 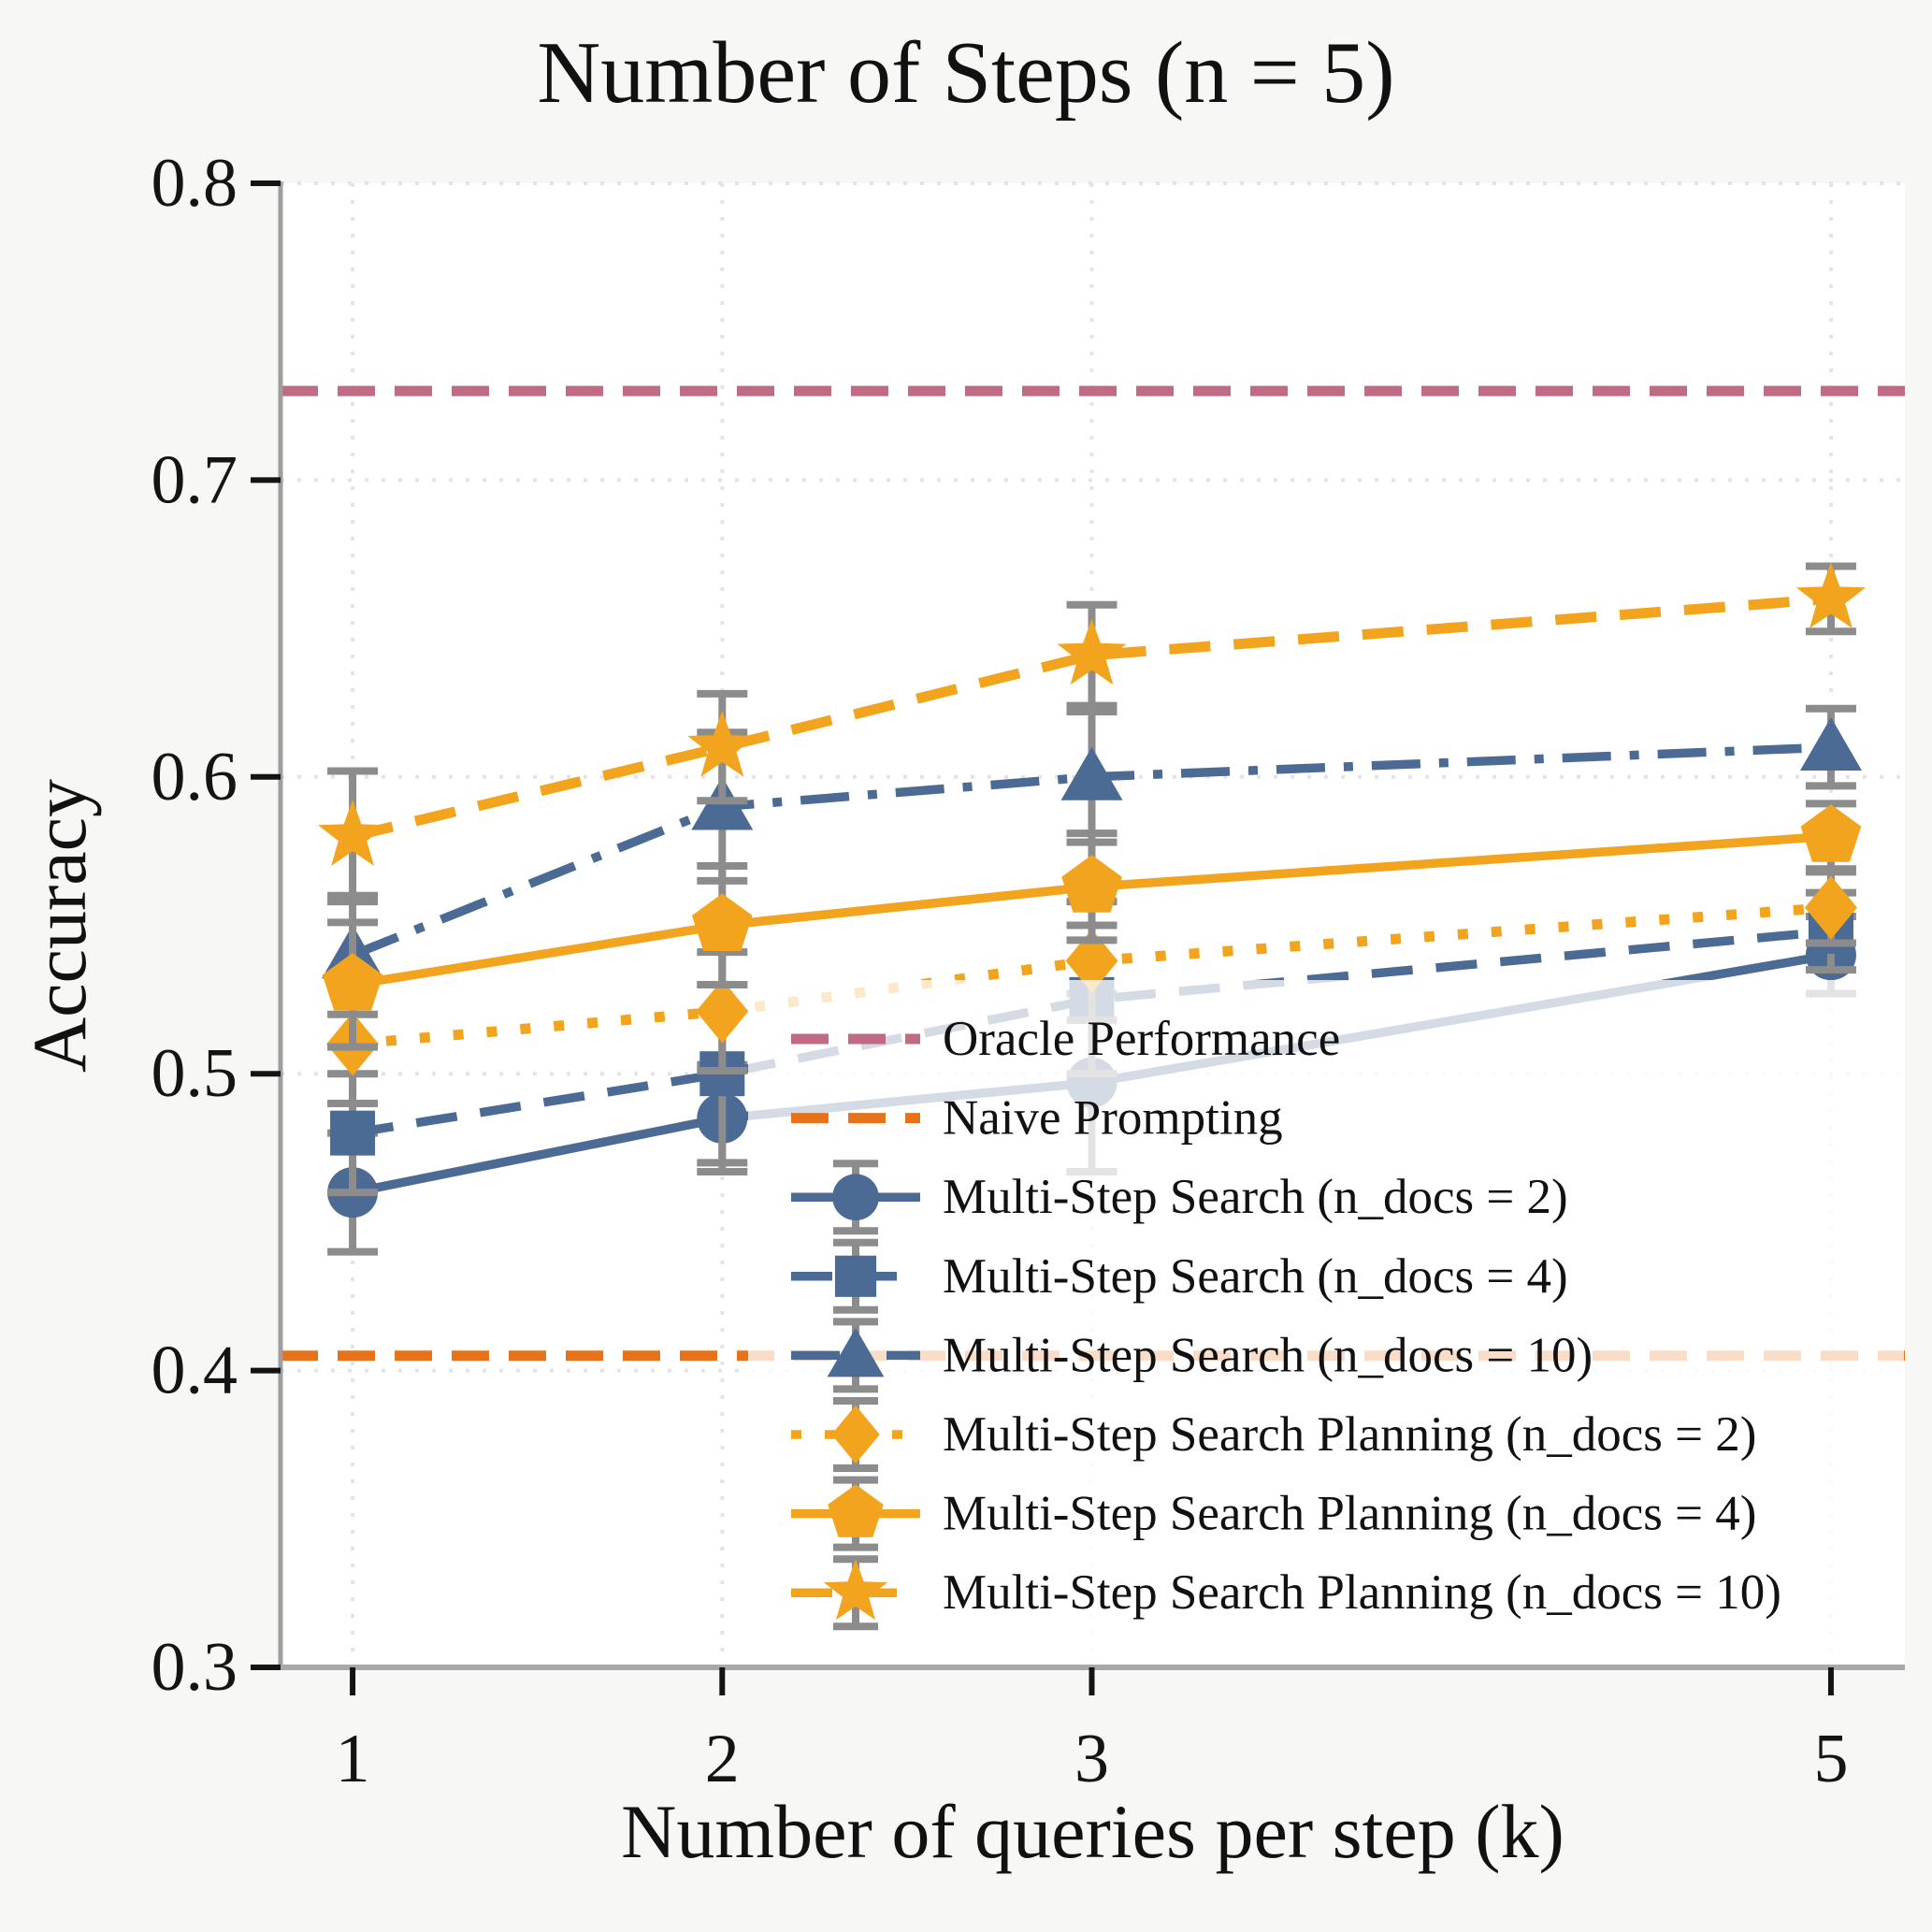 I want to click on legend-entry: Naive Prompting, so click(x=1037, y=1118).